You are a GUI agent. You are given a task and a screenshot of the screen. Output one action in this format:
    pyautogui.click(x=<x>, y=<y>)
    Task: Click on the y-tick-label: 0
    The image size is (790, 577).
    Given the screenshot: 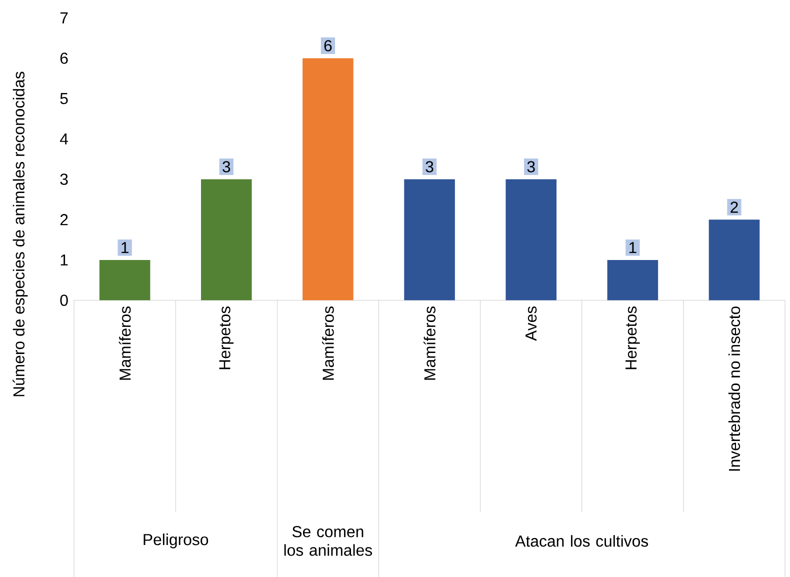 What is the action you would take?
    pyautogui.click(x=64, y=300)
    